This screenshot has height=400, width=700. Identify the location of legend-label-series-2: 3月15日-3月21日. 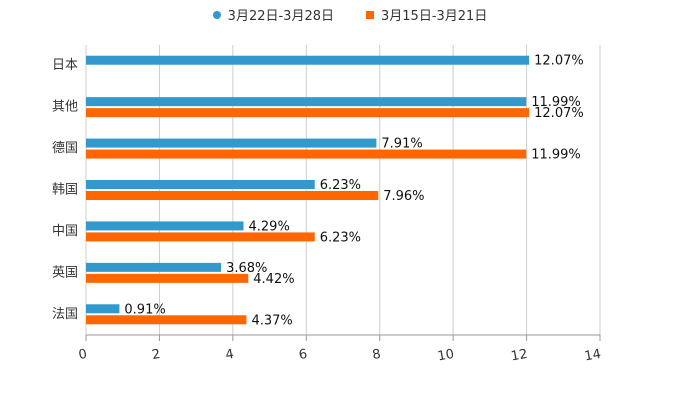
(434, 16).